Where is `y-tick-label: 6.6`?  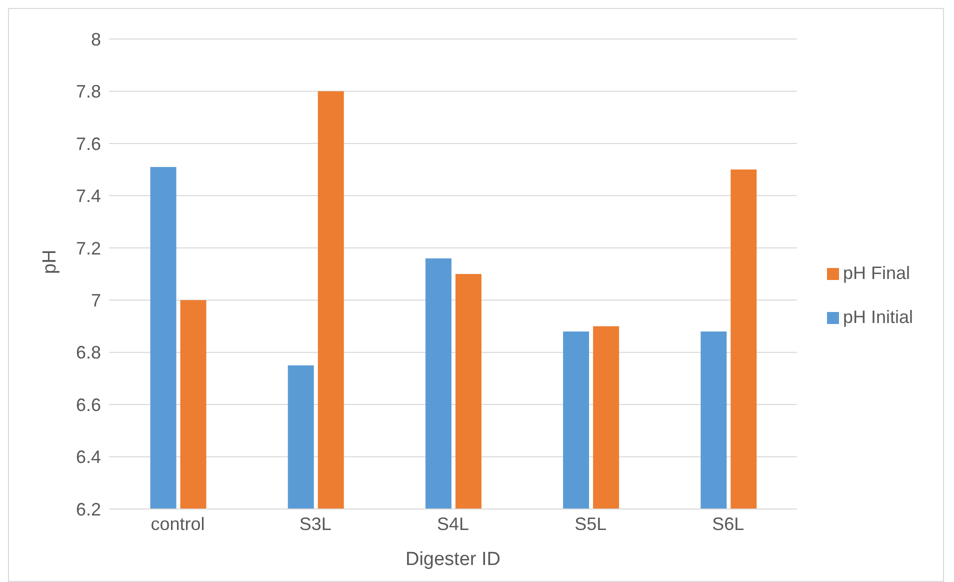
y-tick-label: 6.6 is located at coordinates (88, 404).